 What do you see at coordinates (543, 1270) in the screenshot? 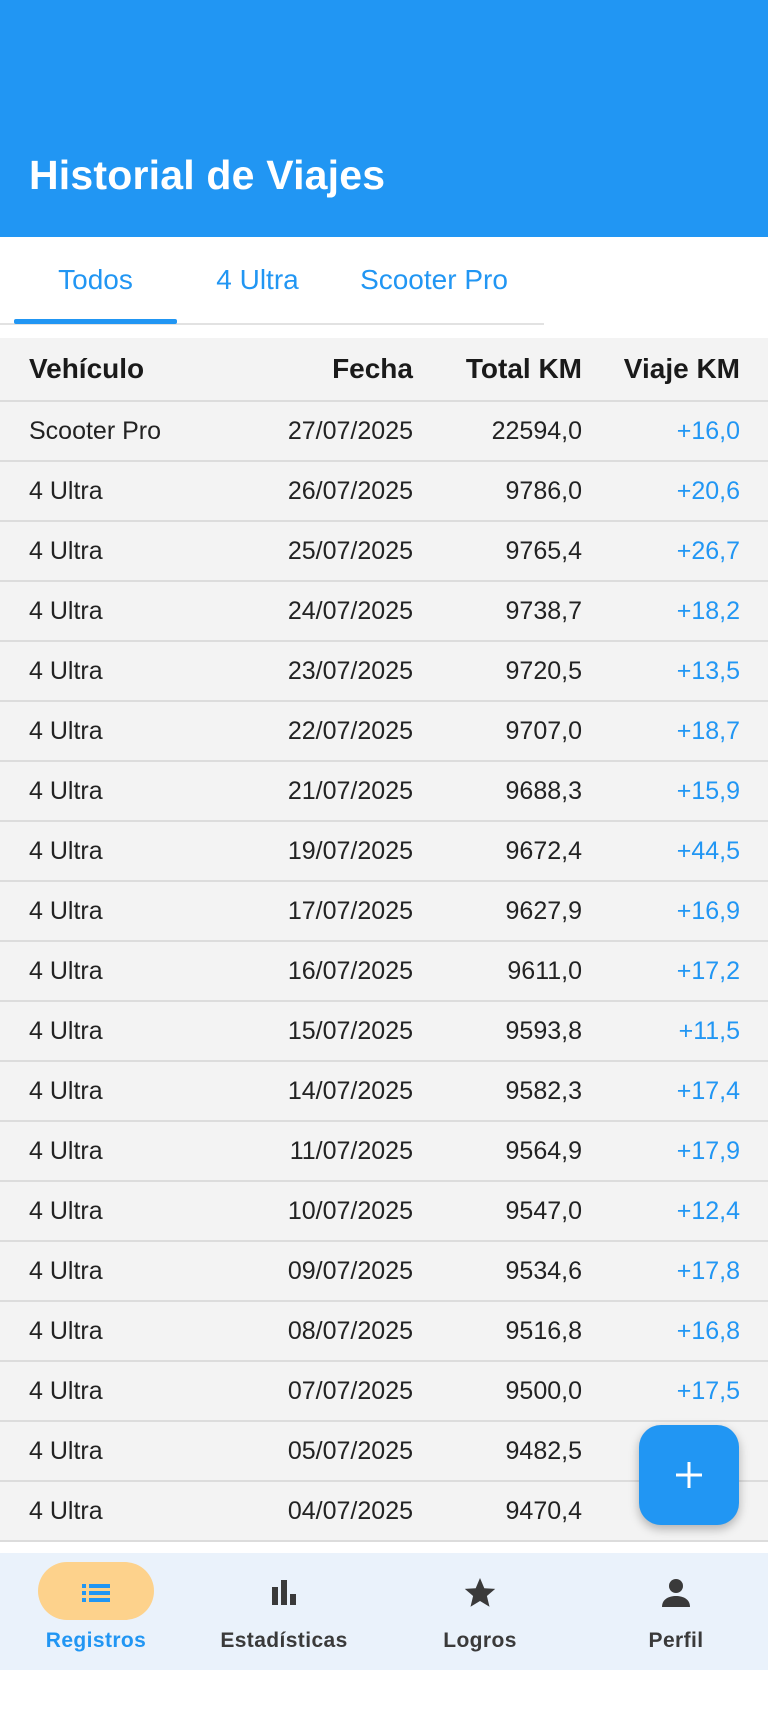
I see `cell-total-km: 9534,6` at bounding box center [543, 1270].